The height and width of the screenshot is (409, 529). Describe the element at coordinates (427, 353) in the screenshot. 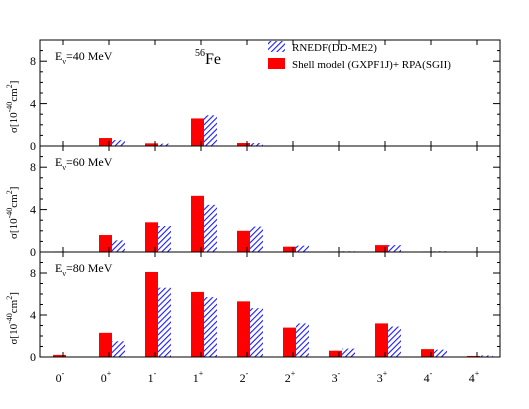

I see `bar-shell-model-4-` at that location.